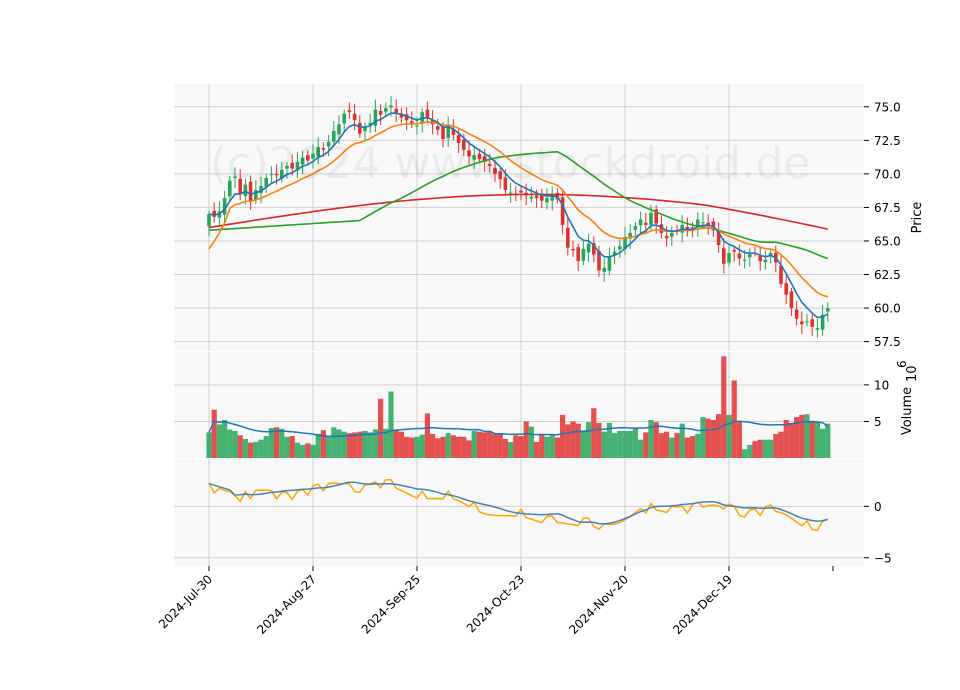 The width and height of the screenshot is (960, 690). I want to click on y-tick-label: 62.5, so click(887, 275).